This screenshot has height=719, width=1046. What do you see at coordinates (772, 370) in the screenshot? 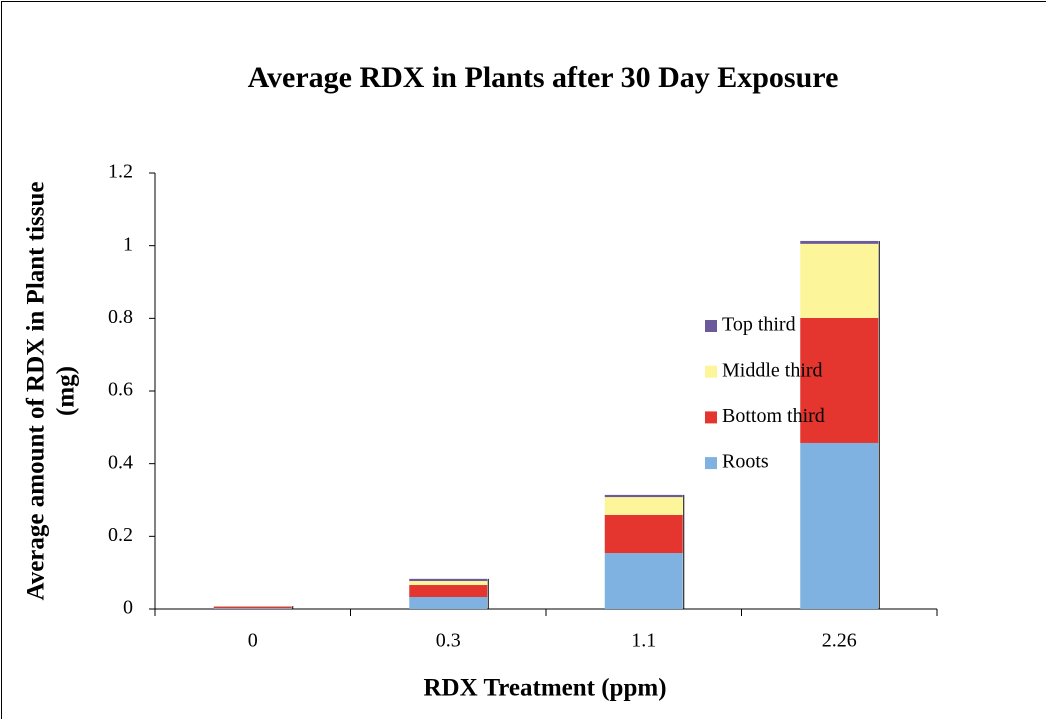
I see `legend-label: Middle third` at bounding box center [772, 370].